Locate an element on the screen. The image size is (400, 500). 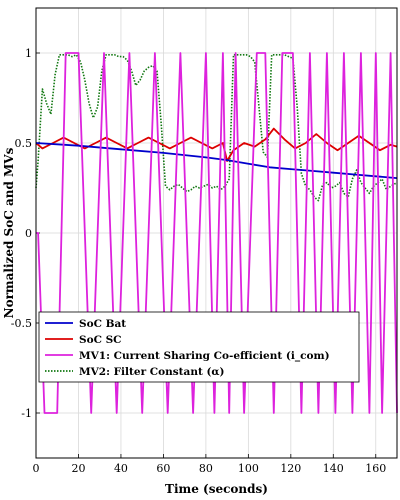
x-tick-label: 160 is located at coordinates (375, 468).